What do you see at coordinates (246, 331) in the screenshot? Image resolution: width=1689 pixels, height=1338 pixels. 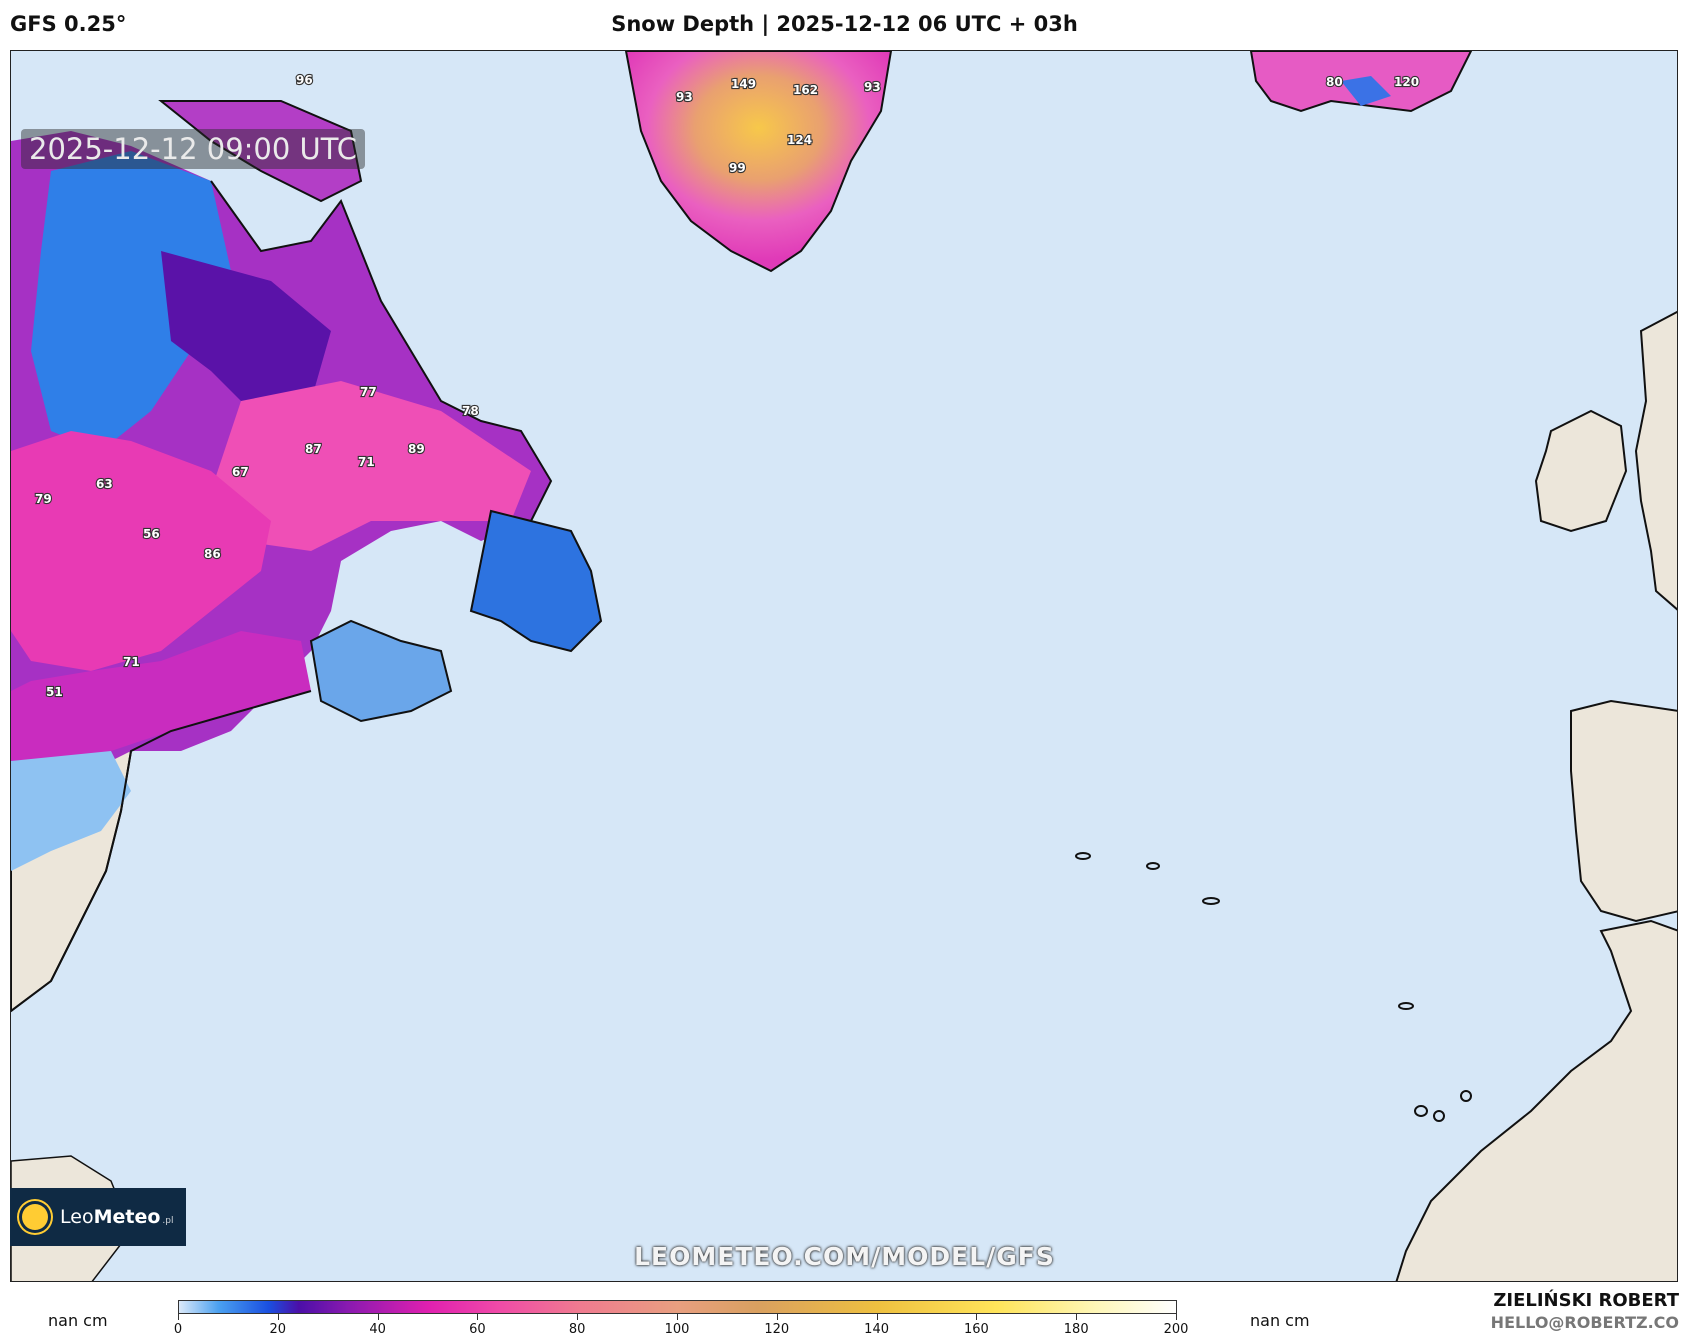 I see `snow-violet-core` at bounding box center [246, 331].